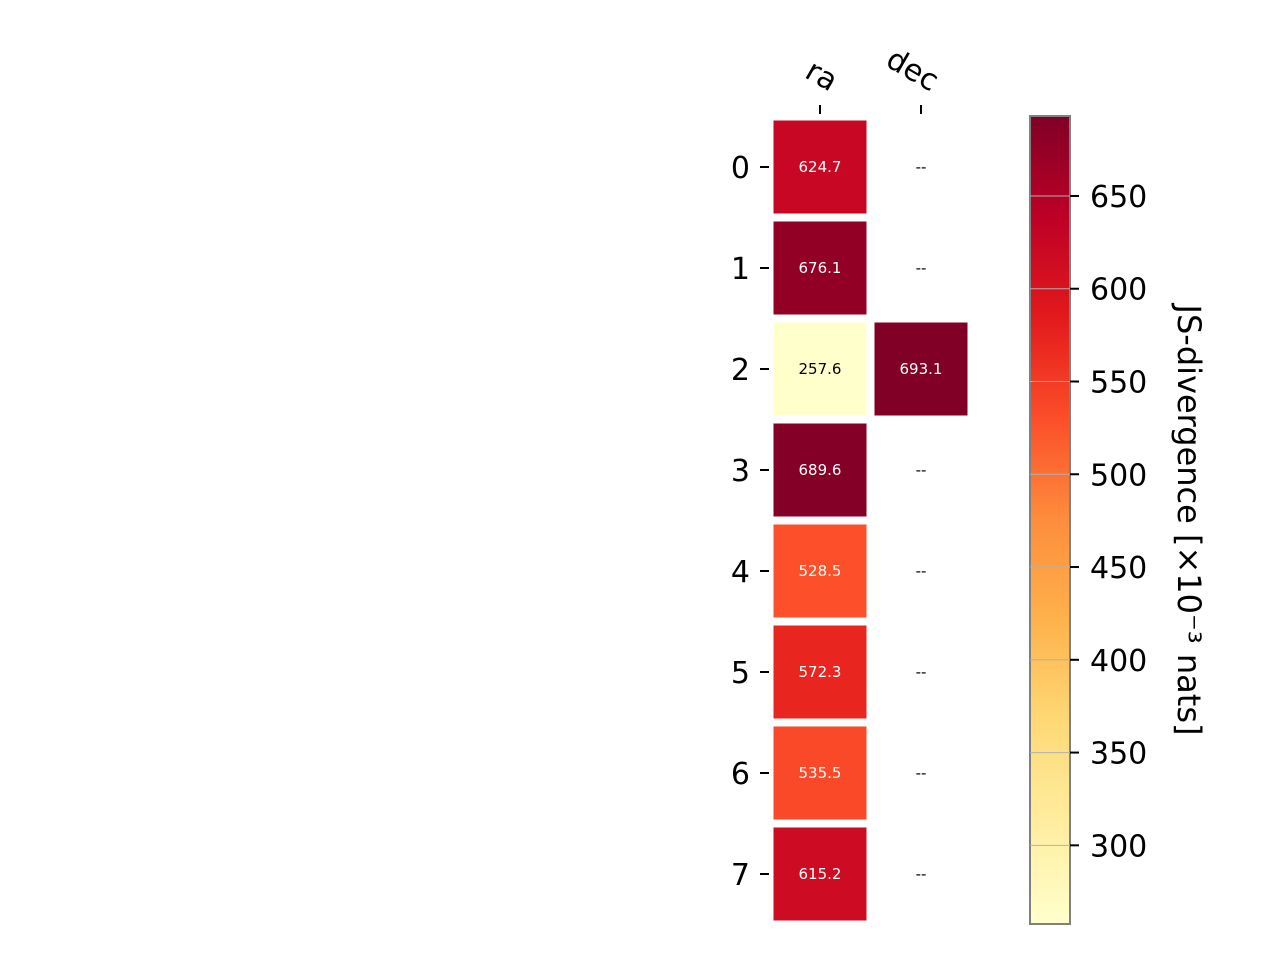 This screenshot has height=960, width=1280. I want to click on colorbar-gradient, so click(1050, 520).